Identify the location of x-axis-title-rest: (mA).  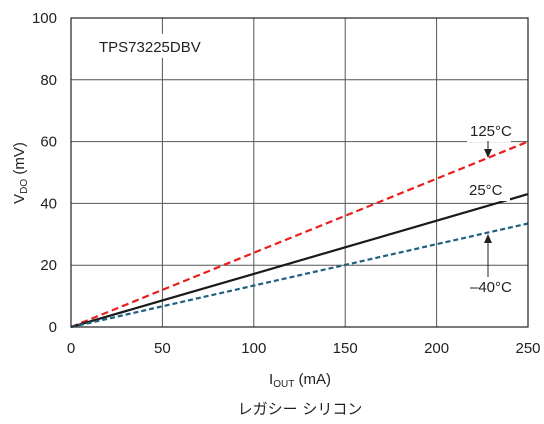
(312, 379).